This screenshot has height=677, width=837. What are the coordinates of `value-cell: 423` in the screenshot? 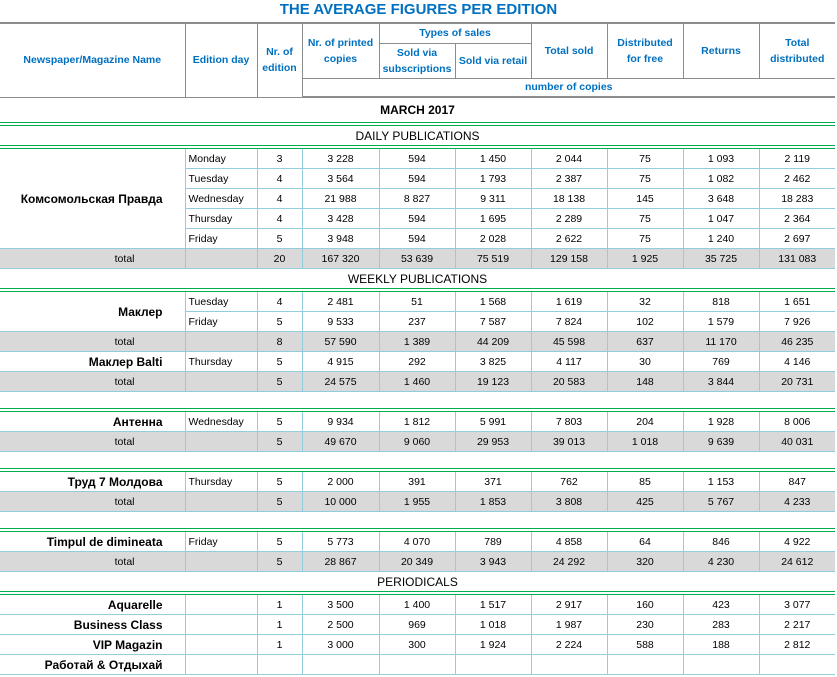 It's located at (721, 603).